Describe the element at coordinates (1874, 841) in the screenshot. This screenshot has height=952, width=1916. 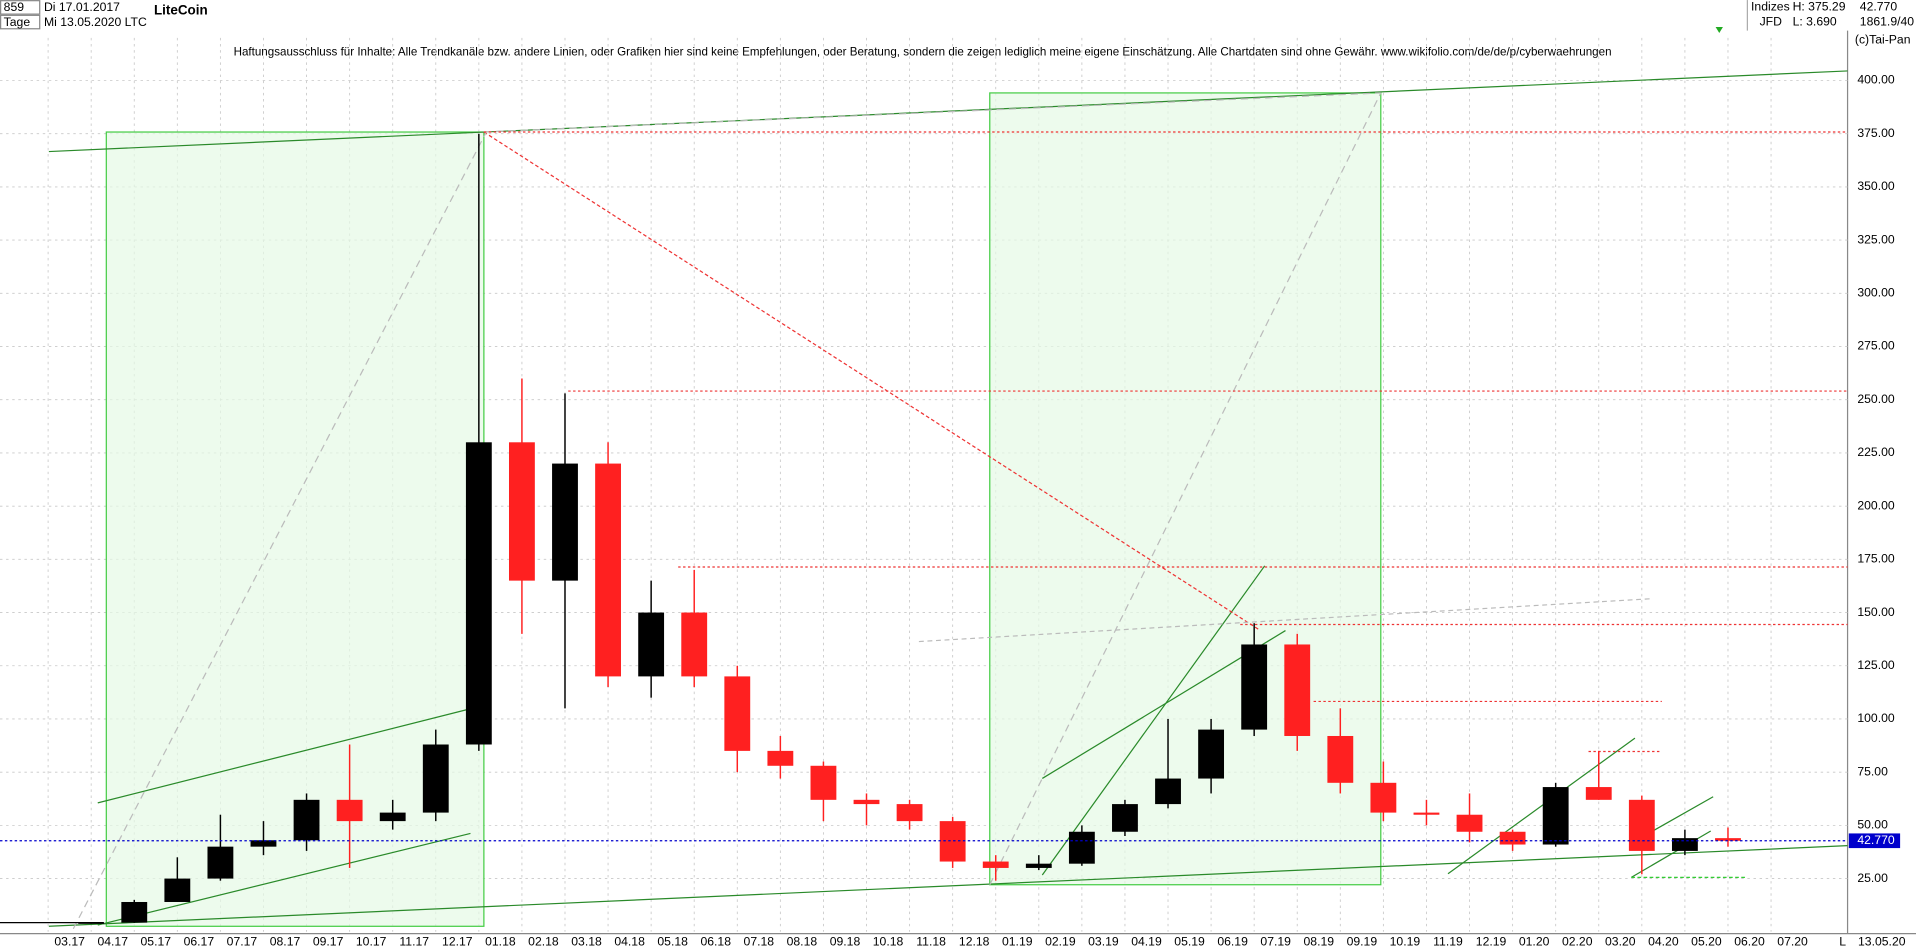
I see `last-price-box` at that location.